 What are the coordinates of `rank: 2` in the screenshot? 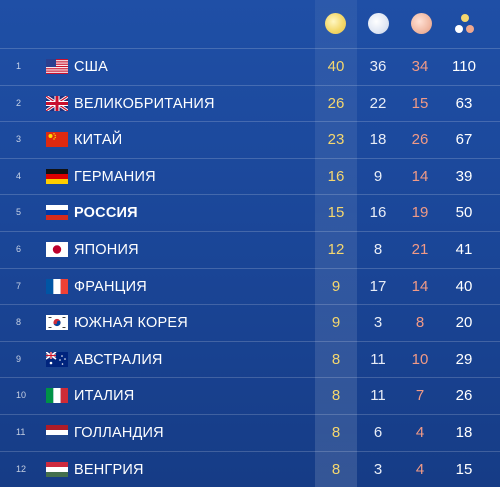 It's located at (19, 102).